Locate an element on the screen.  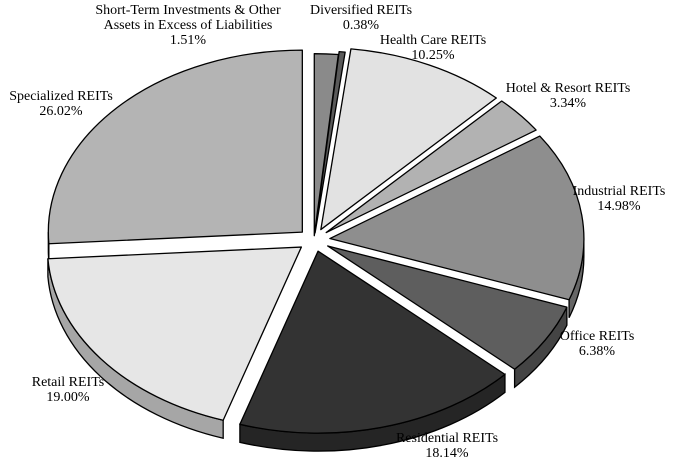
slice-value-label: 10.25% is located at coordinates (433, 55).